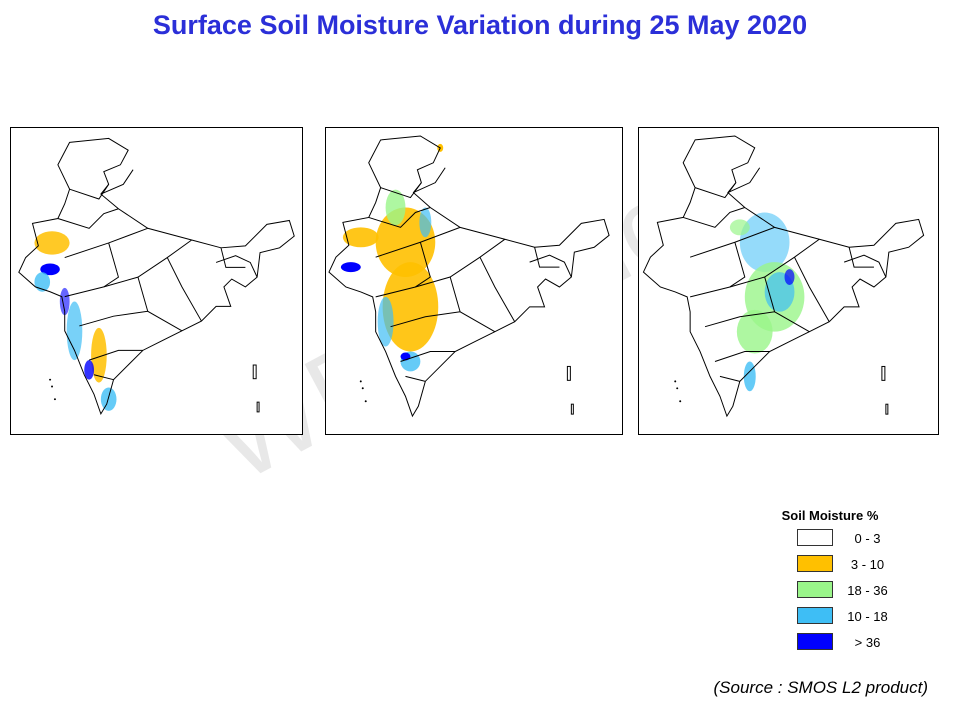 Image resolution: width=960 pixels, height=720 pixels. I want to click on legend-title: Soil Moisture %, so click(830, 515).